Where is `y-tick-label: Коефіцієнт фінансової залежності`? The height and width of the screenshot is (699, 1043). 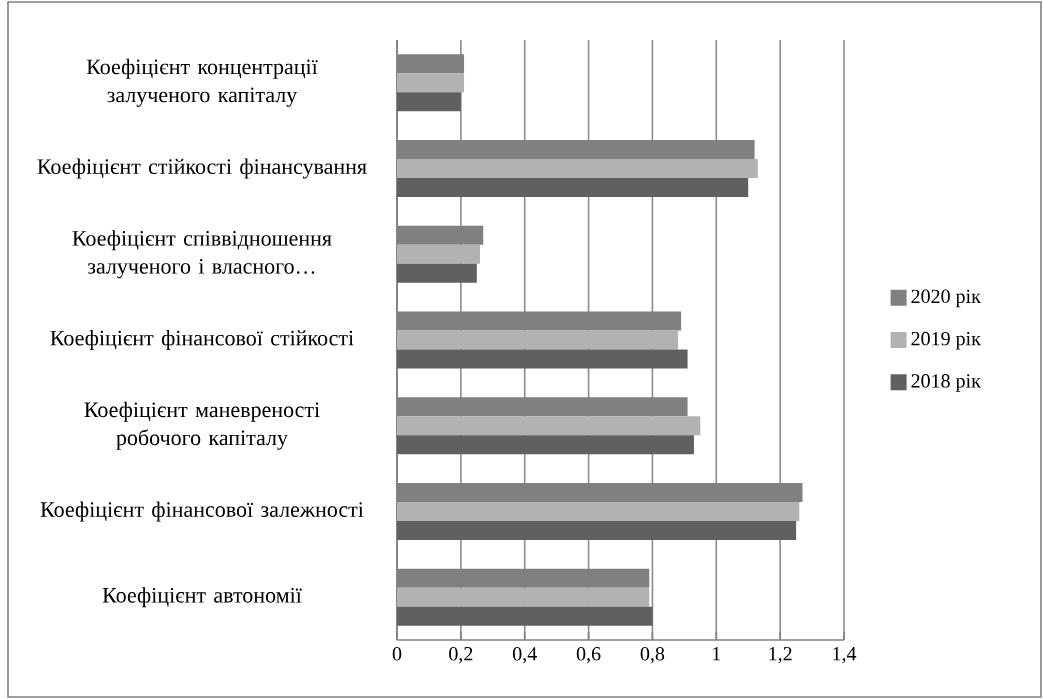 y-tick-label: Коефіцієнт фінансової залежності is located at coordinates (202, 511).